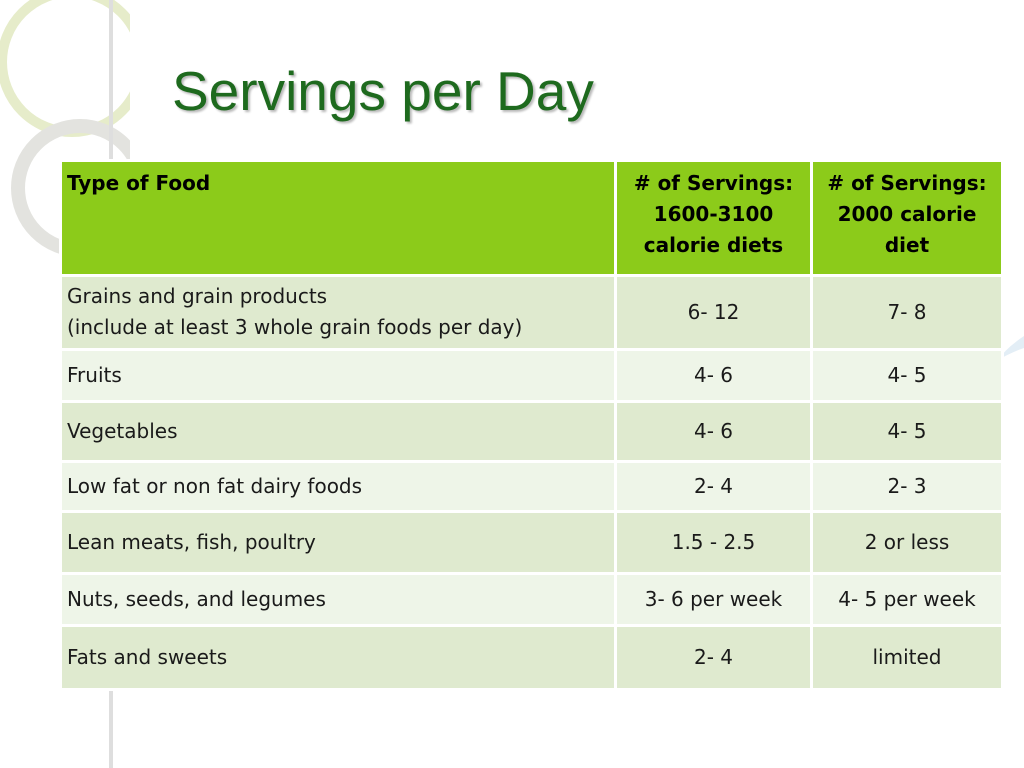  I want to click on header-type-of-food: Type of Food, so click(338, 218).